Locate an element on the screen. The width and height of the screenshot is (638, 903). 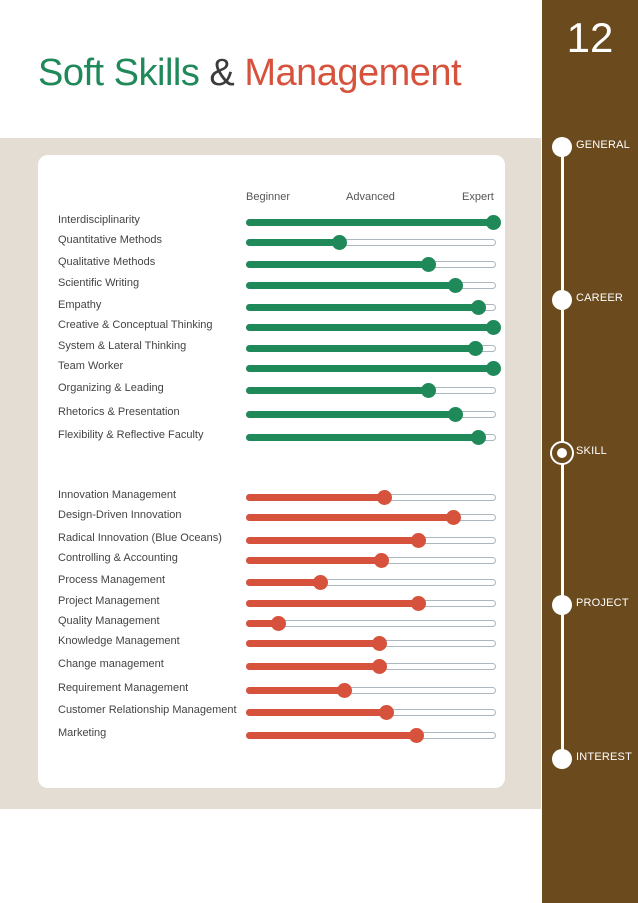
management-skill-label: Customer Relationship Management is located at coordinates (147, 710).